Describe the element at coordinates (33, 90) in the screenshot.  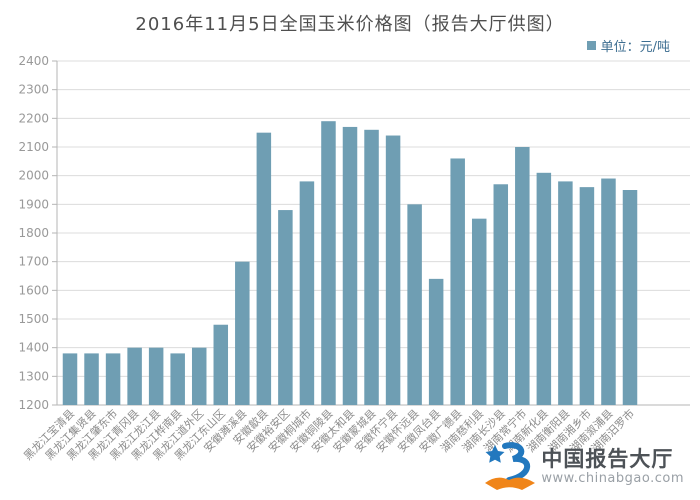
I see `y-axis-label: 2300` at that location.